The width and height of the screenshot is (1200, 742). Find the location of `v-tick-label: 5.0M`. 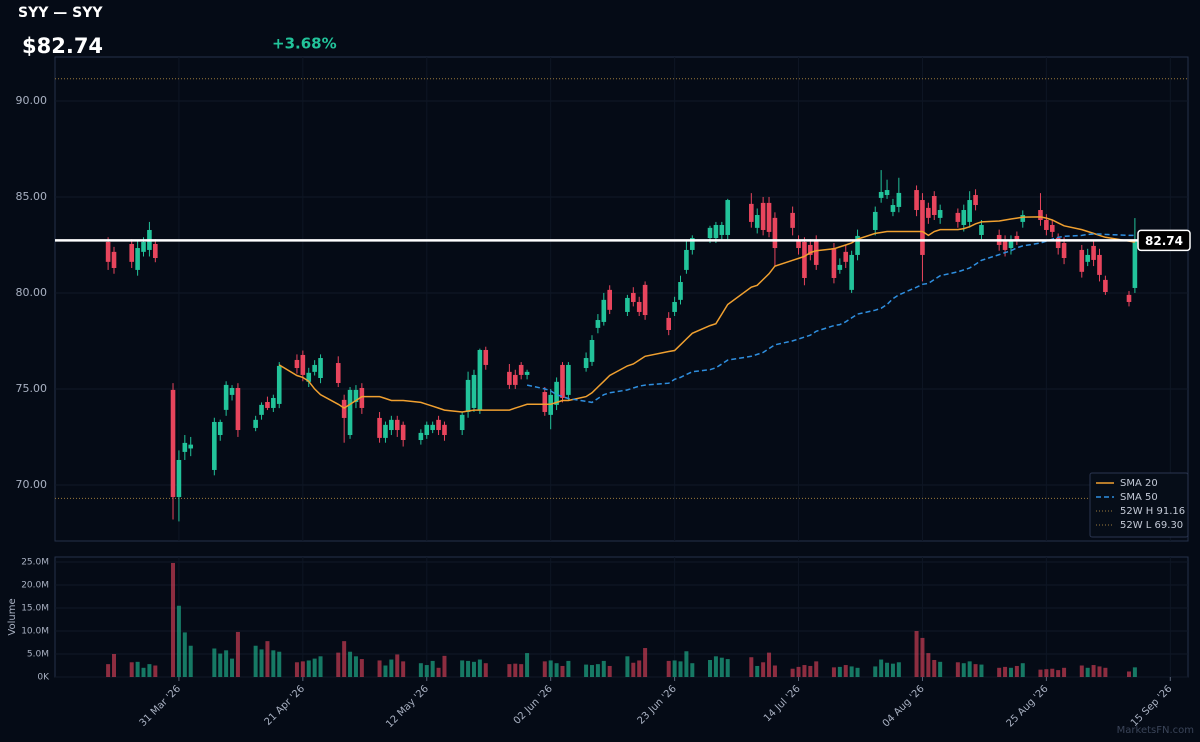

v-tick-label: 5.0M is located at coordinates (38, 655).